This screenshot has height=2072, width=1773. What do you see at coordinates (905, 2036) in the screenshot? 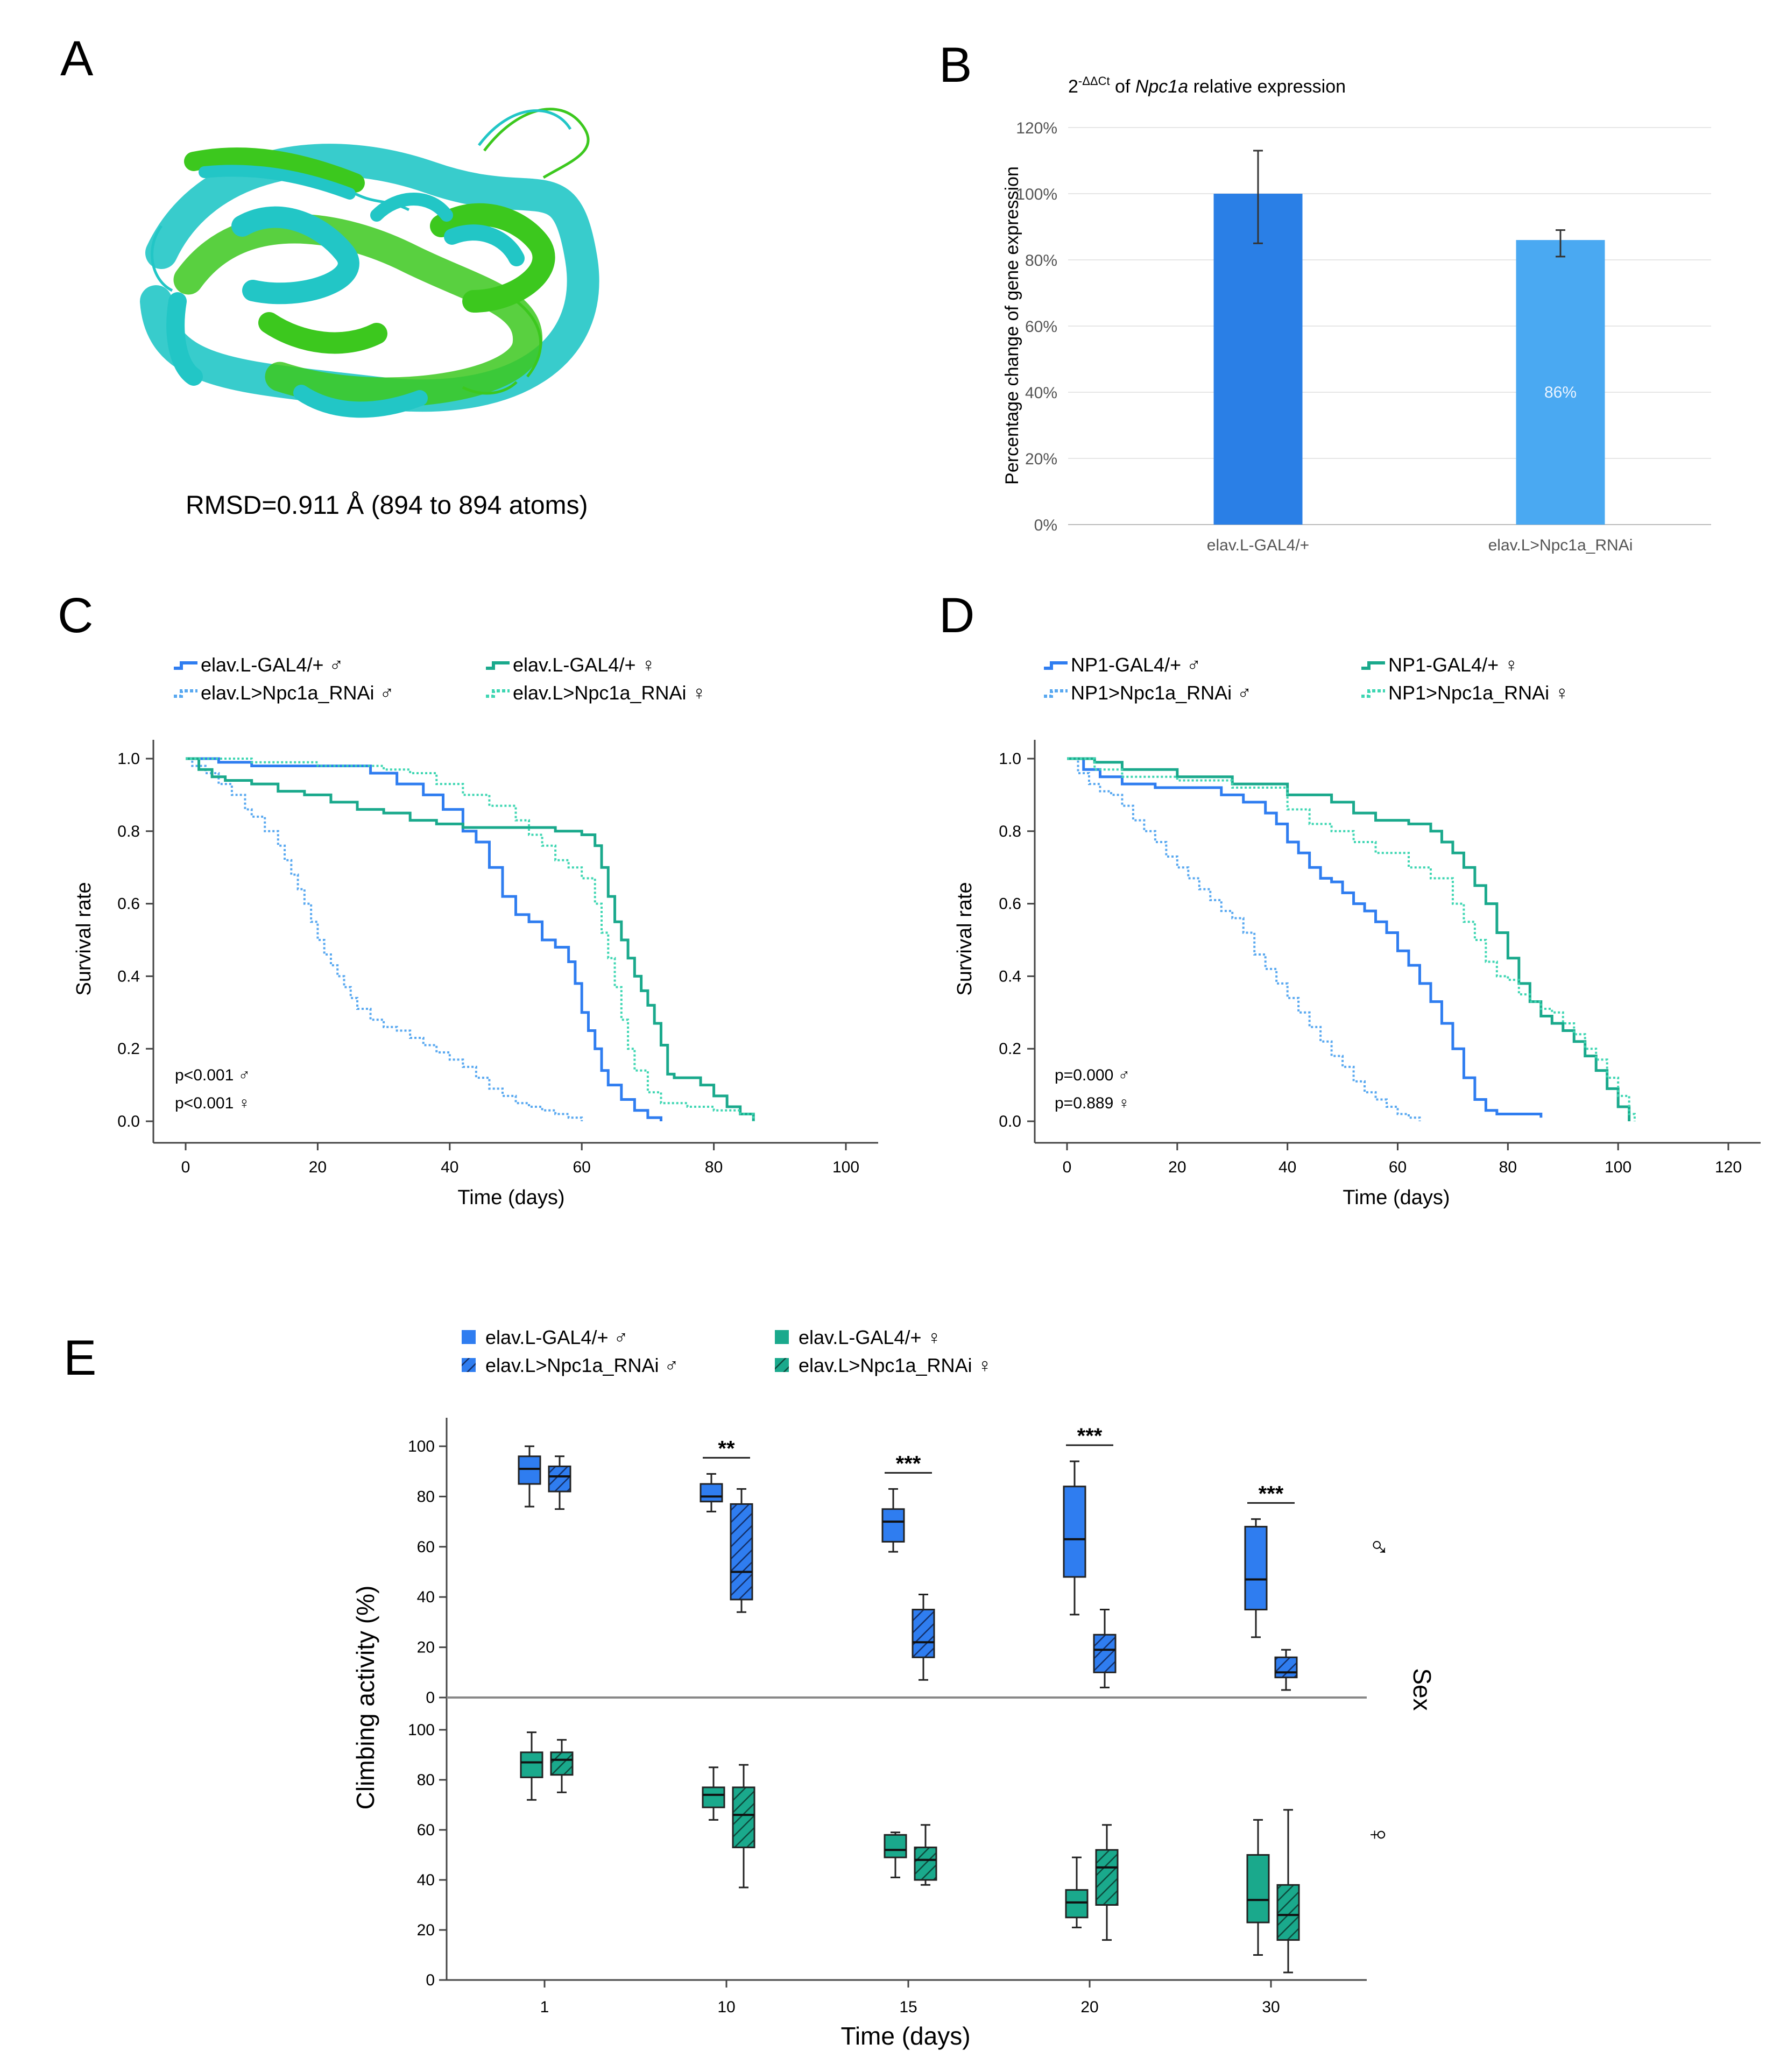
I see `climbing-xlabel: Time (days)` at bounding box center [905, 2036].